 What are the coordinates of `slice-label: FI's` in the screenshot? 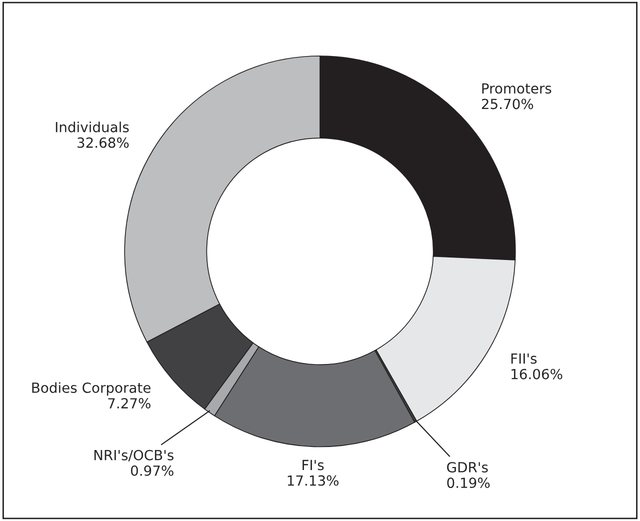 It's located at (313, 465).